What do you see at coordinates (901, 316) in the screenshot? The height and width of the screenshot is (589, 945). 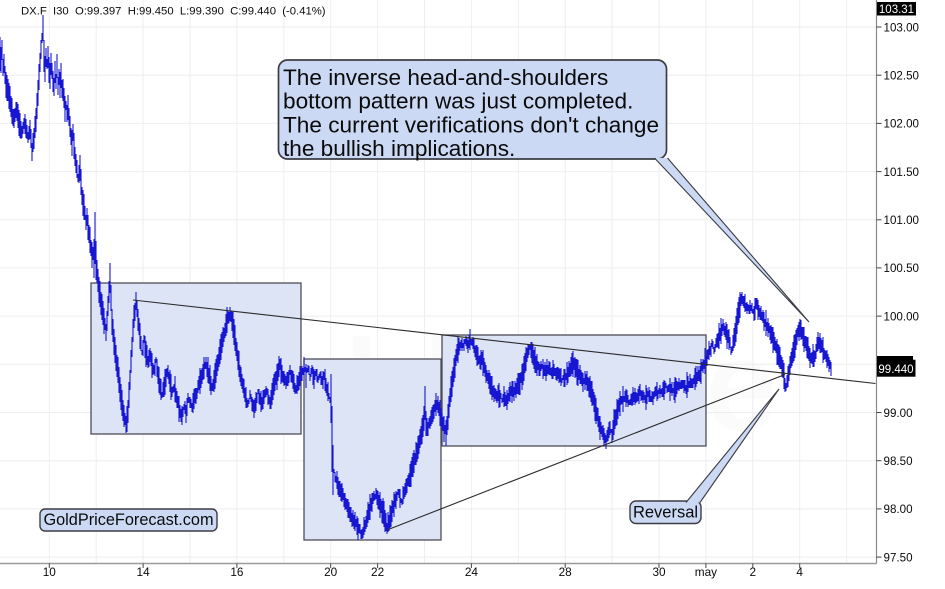 I see `svg-text: 100.00` at bounding box center [901, 316].